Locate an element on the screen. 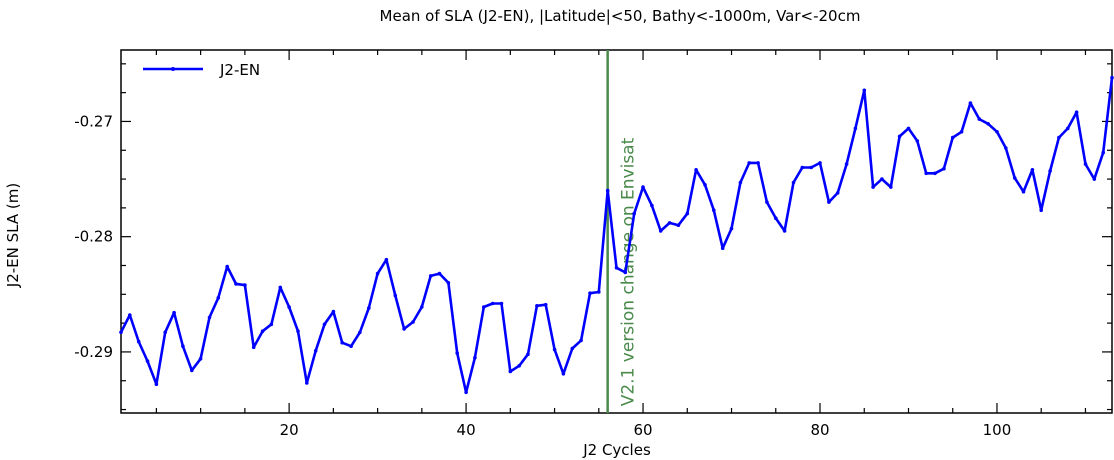 The height and width of the screenshot is (460, 1114). annotation-text: V2.1 version change on Envisat is located at coordinates (629, 271).